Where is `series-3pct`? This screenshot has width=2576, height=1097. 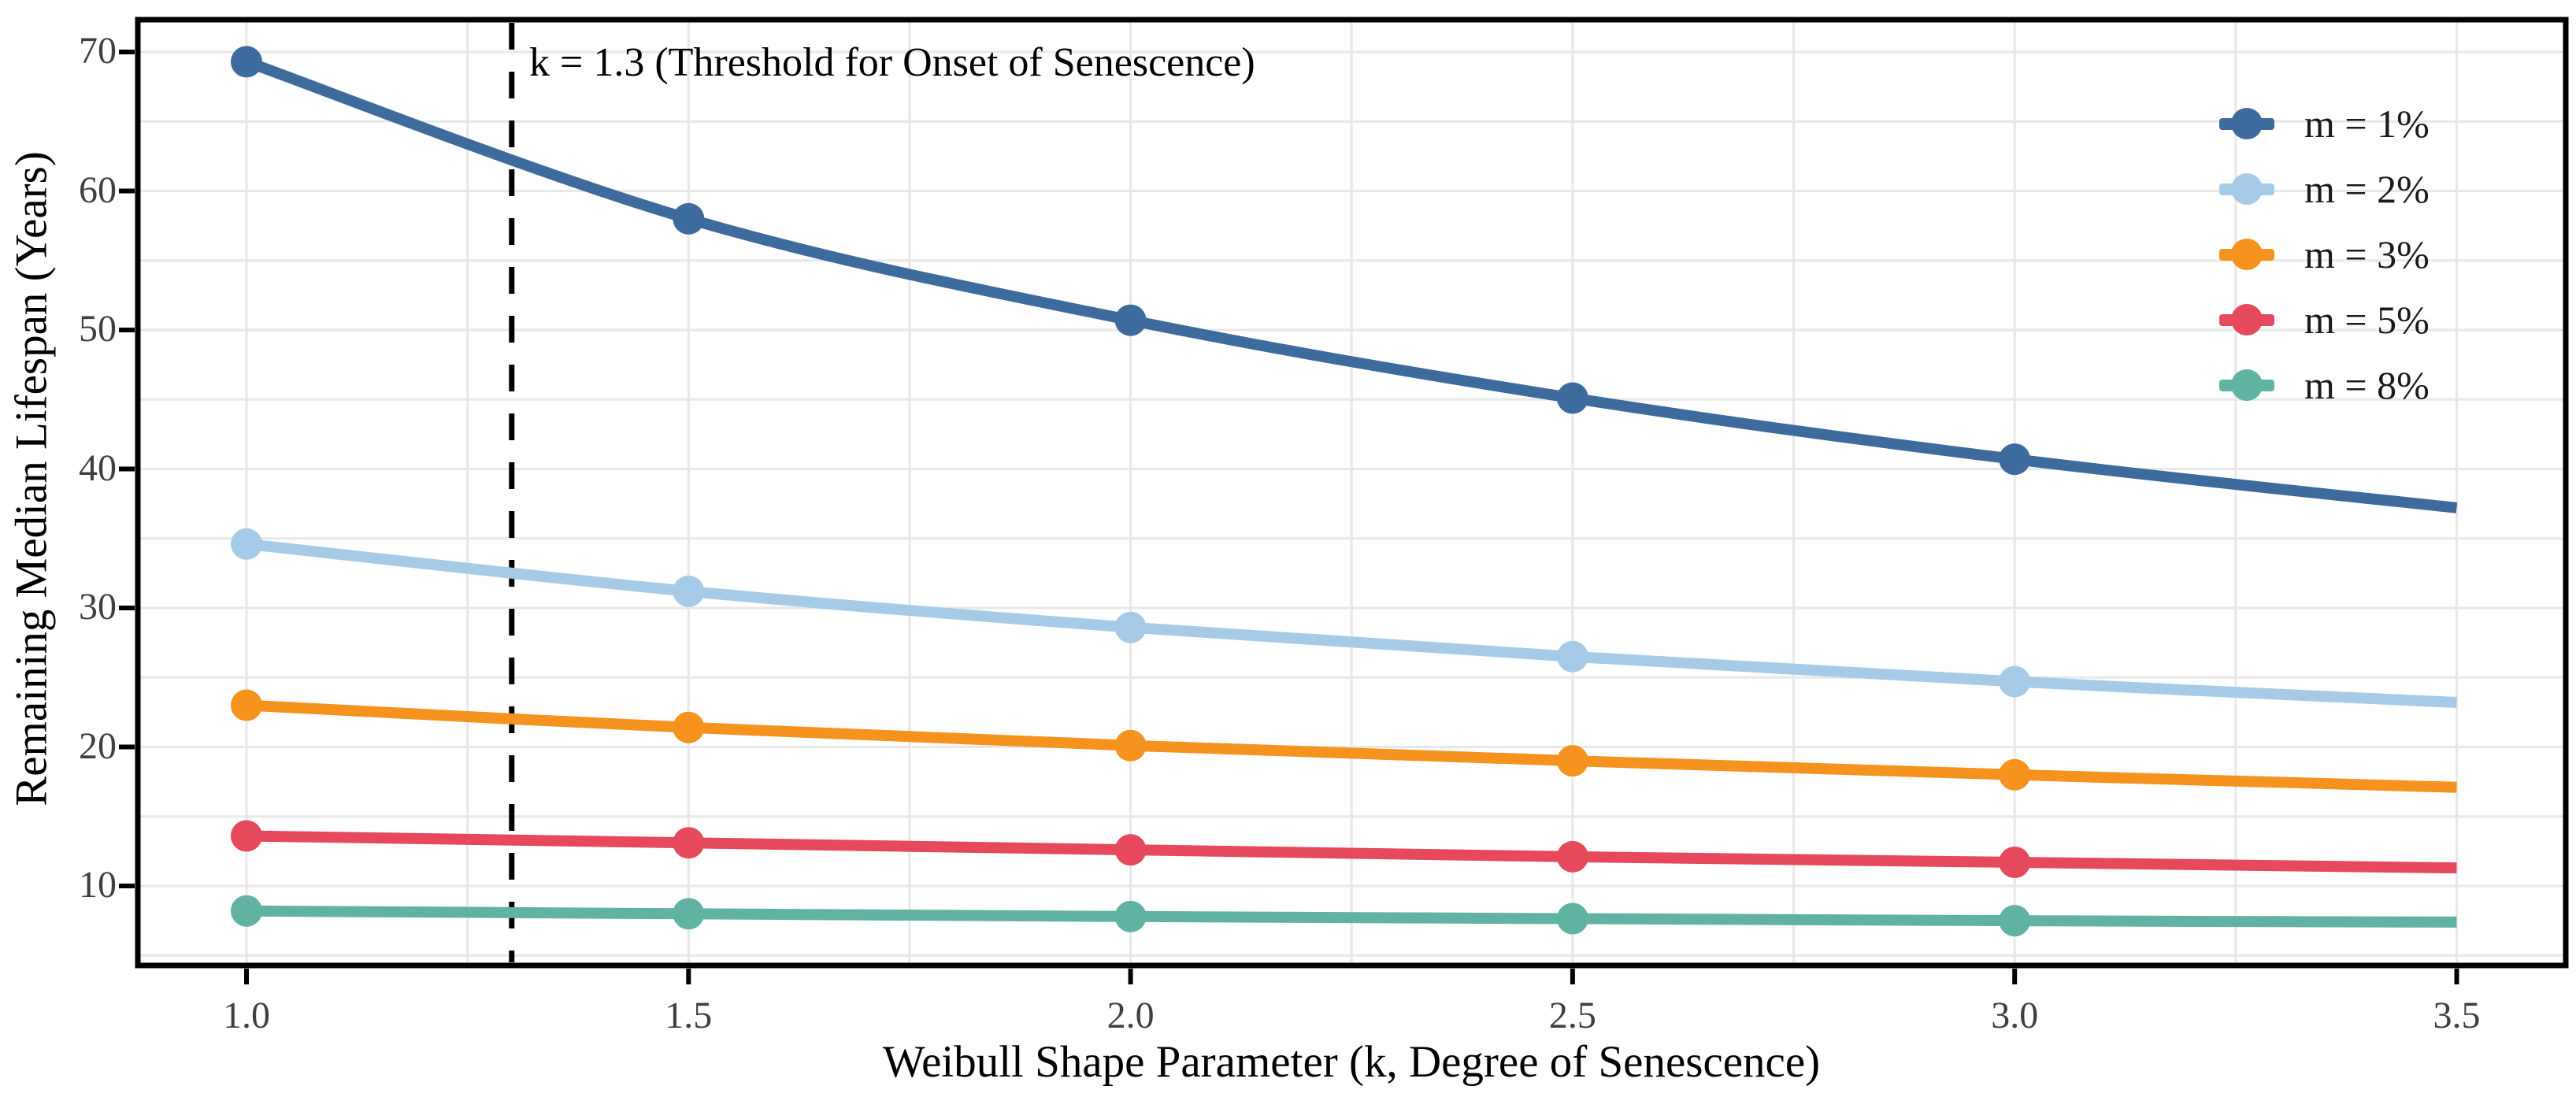 series-3pct is located at coordinates (1344, 741).